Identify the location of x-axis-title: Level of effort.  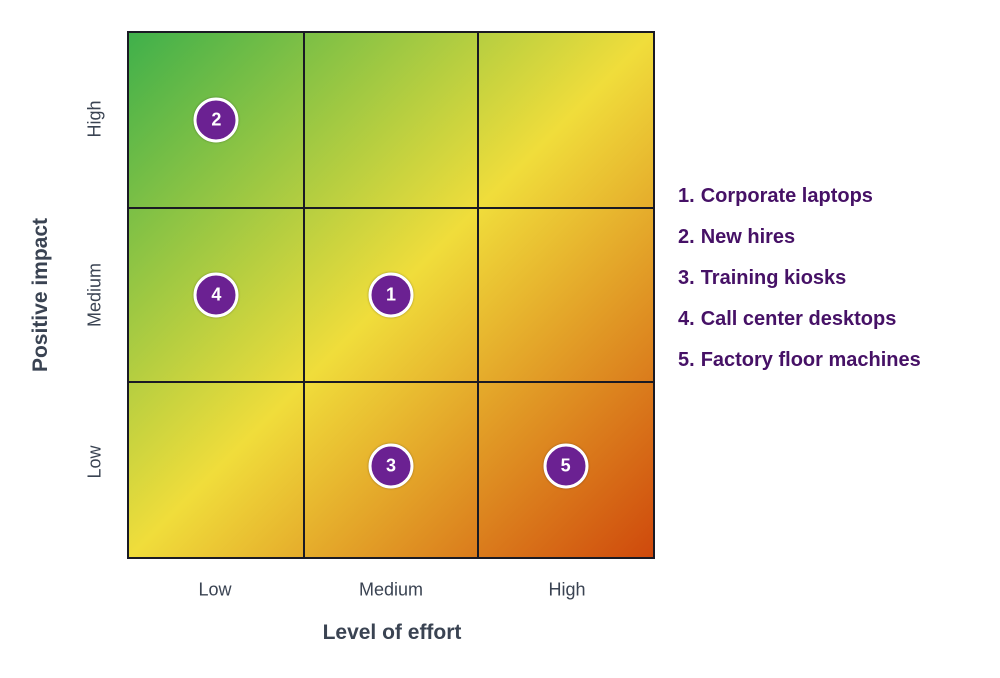
(392, 632).